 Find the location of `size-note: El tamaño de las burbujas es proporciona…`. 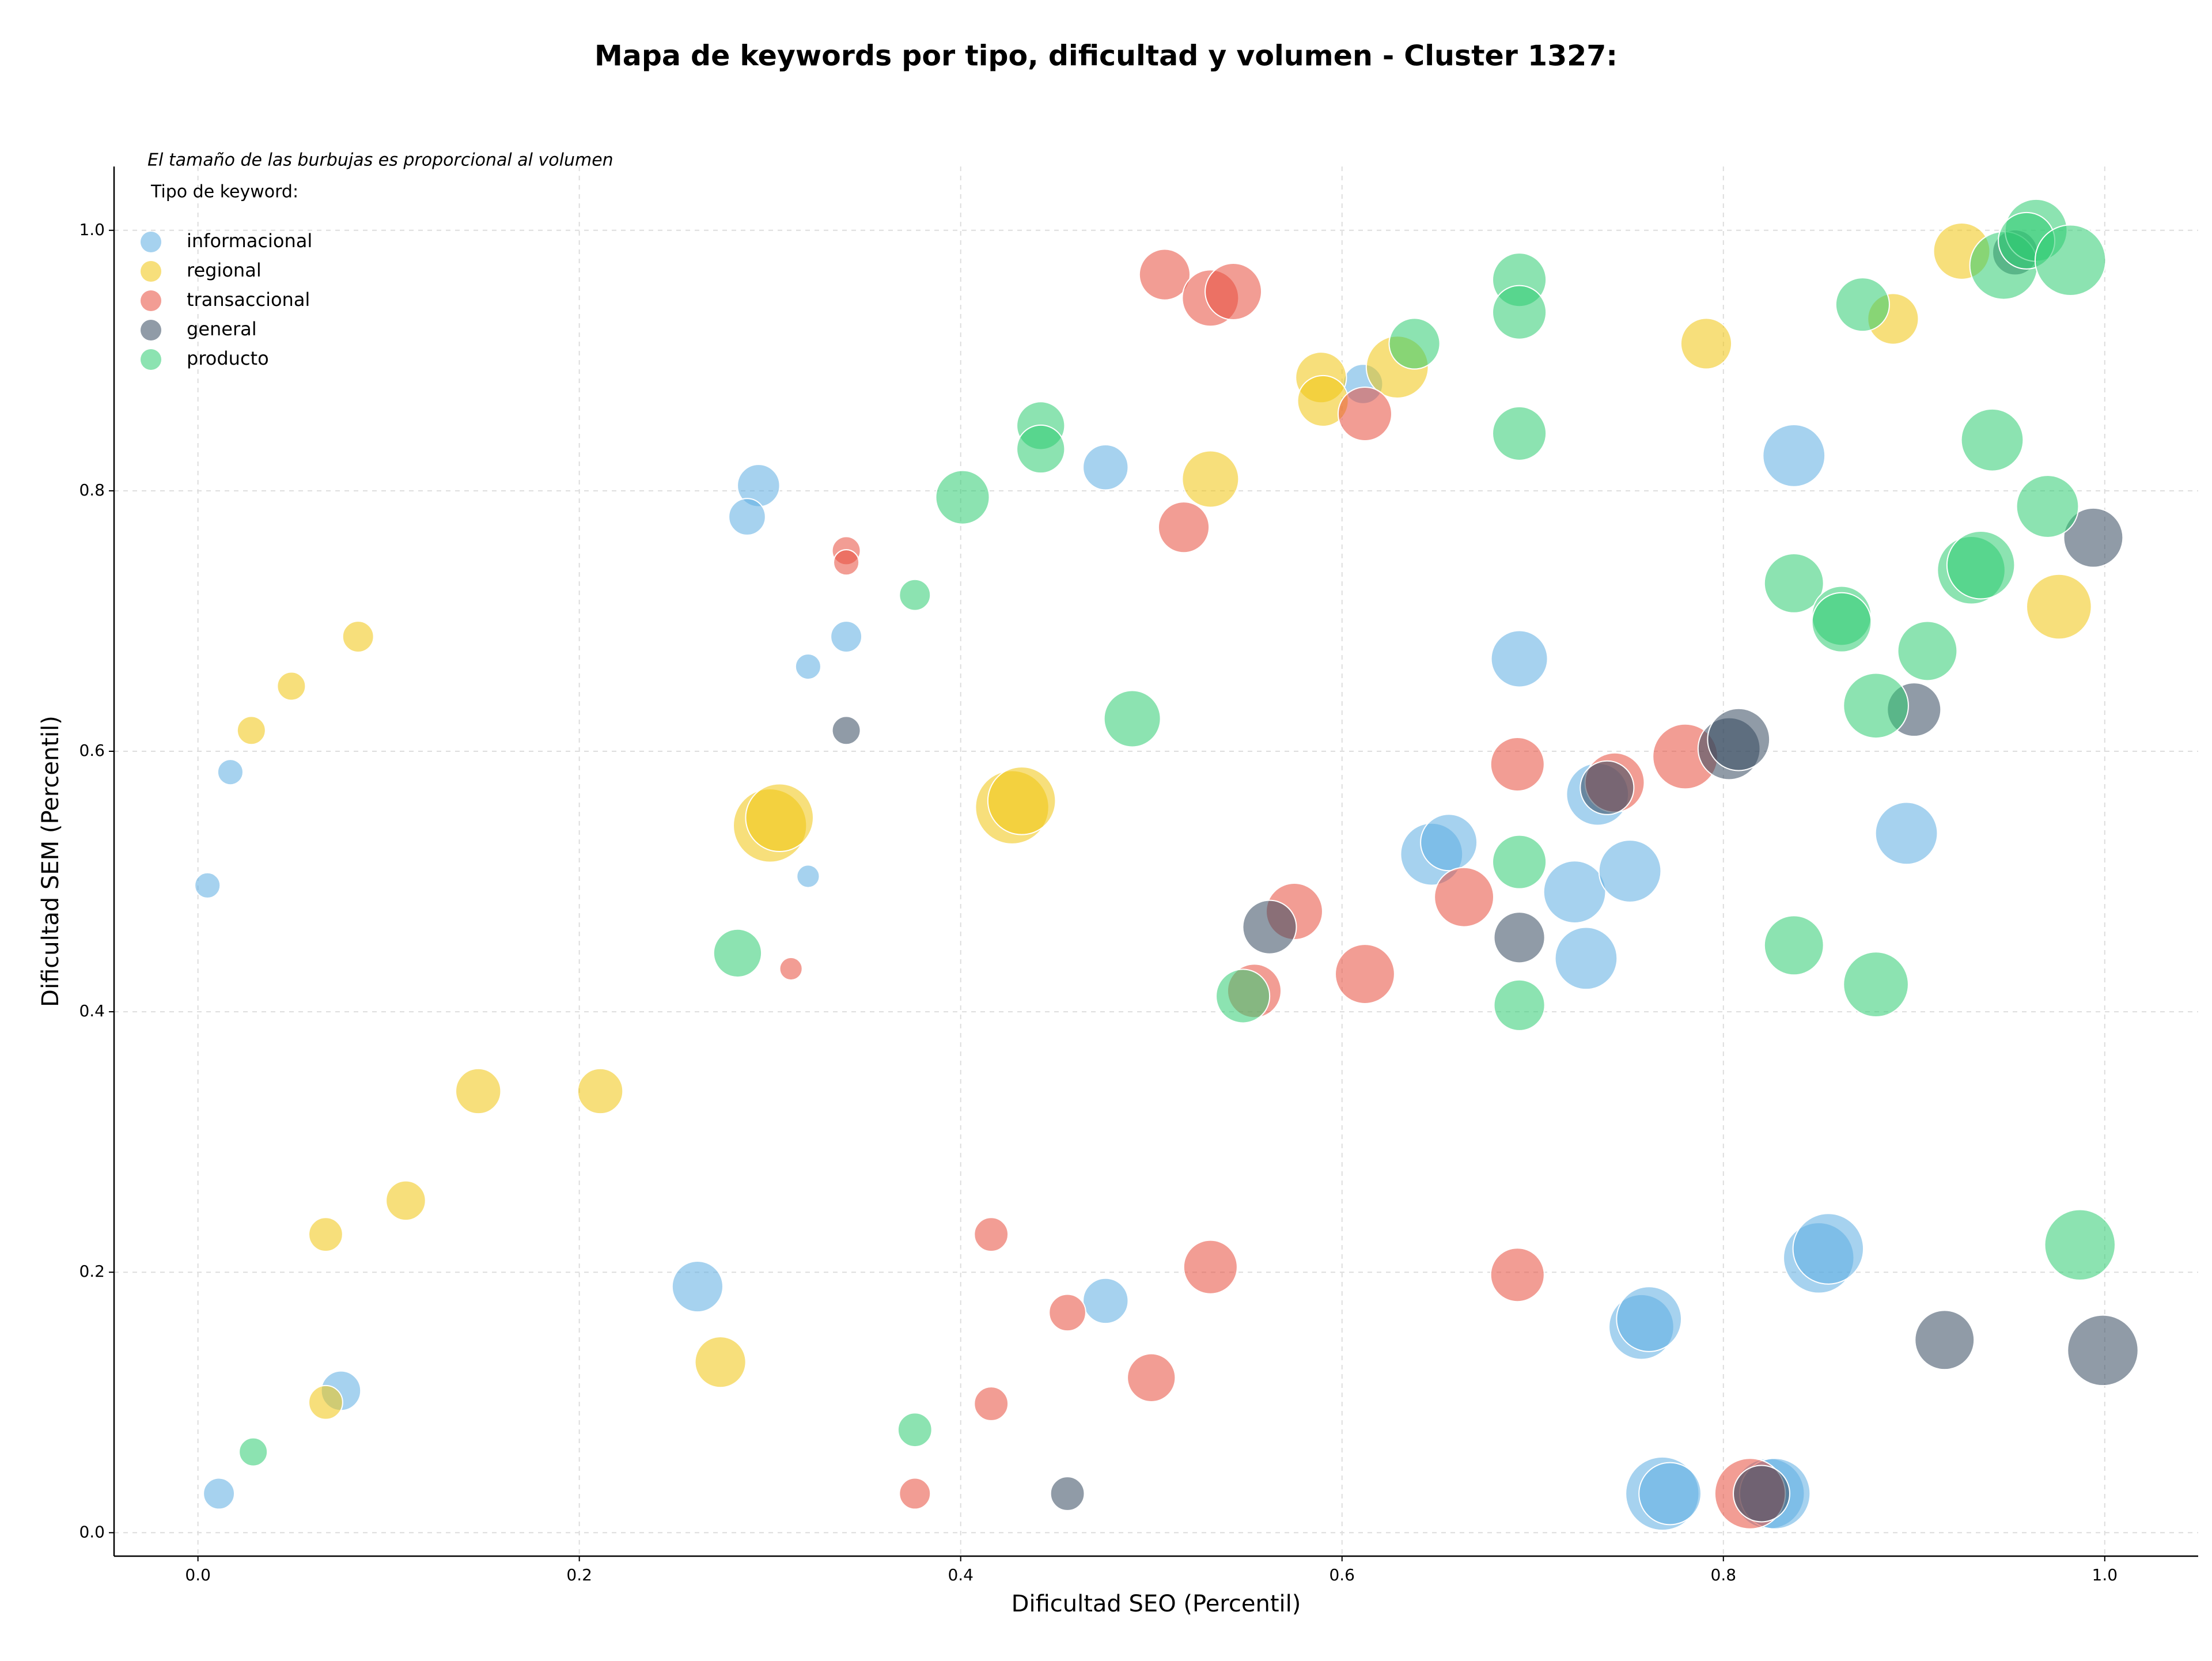

size-note: El tamaño de las burbujas es proporciona… is located at coordinates (380, 160).